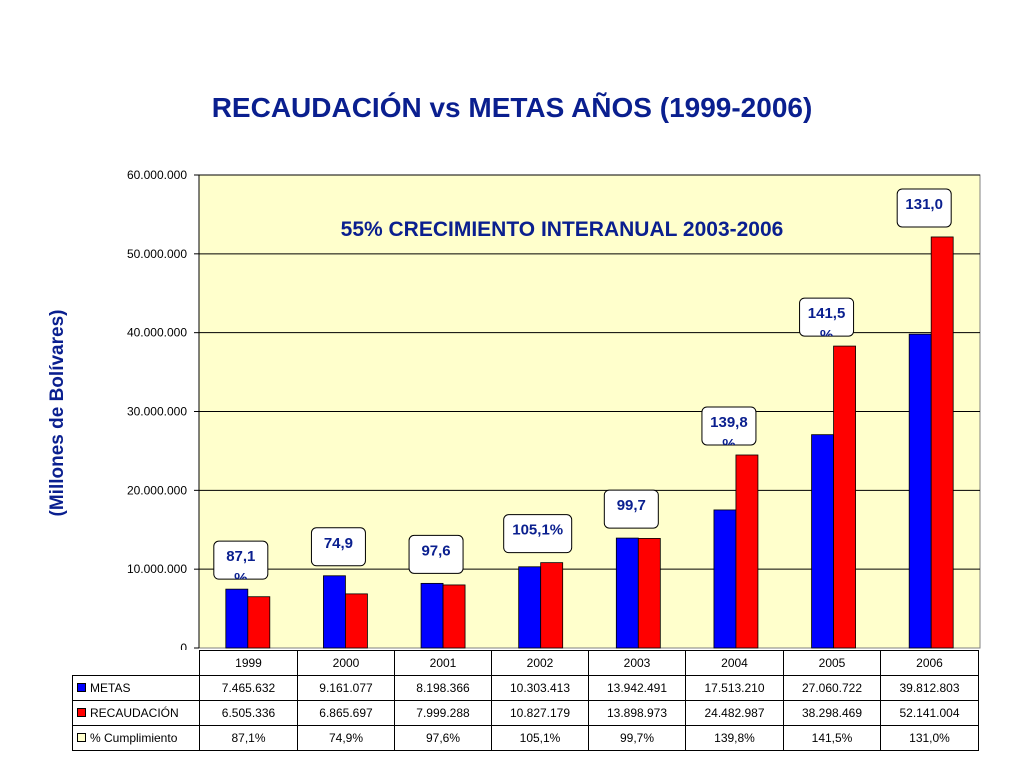  Describe the element at coordinates (924, 204) in the screenshot. I see `callout-value: 131,0` at that location.